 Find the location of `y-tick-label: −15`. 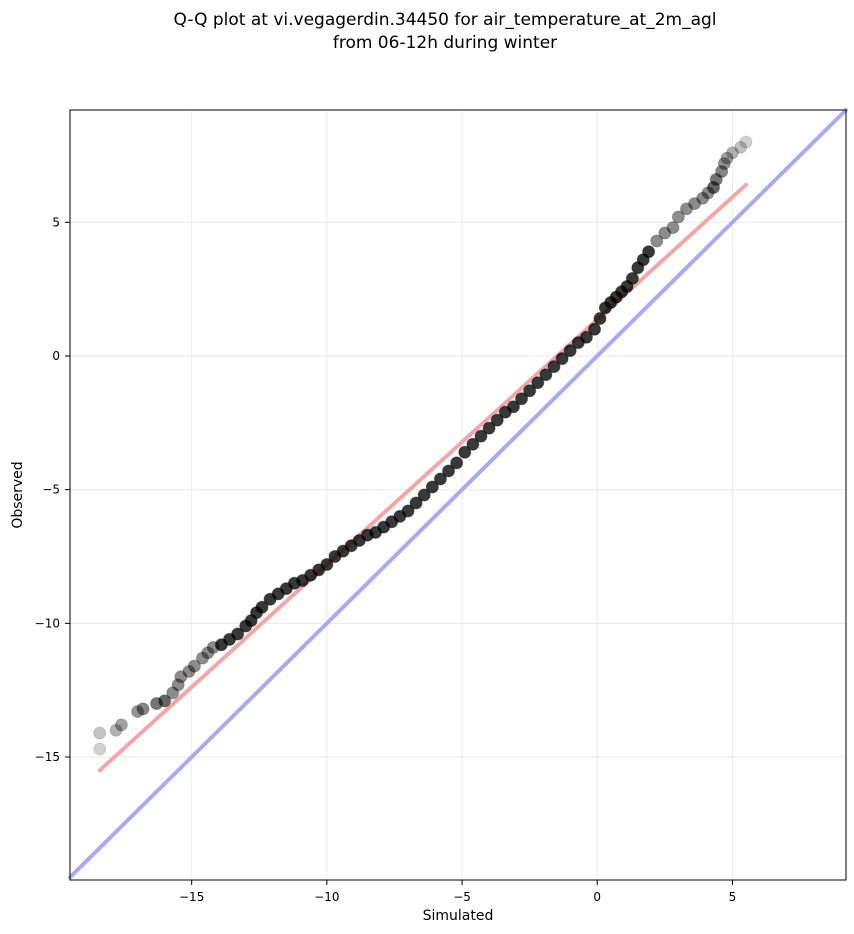

y-tick-label: −15 is located at coordinates (47, 757).